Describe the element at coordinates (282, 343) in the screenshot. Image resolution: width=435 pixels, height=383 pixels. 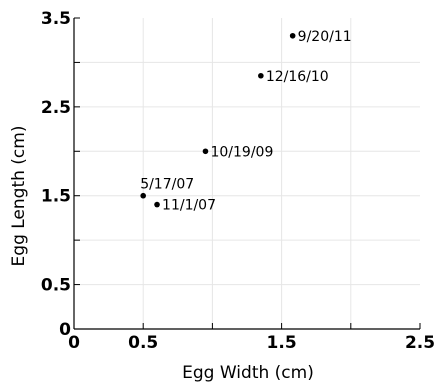
I see `x-tick-label-3: 1.5` at that location.